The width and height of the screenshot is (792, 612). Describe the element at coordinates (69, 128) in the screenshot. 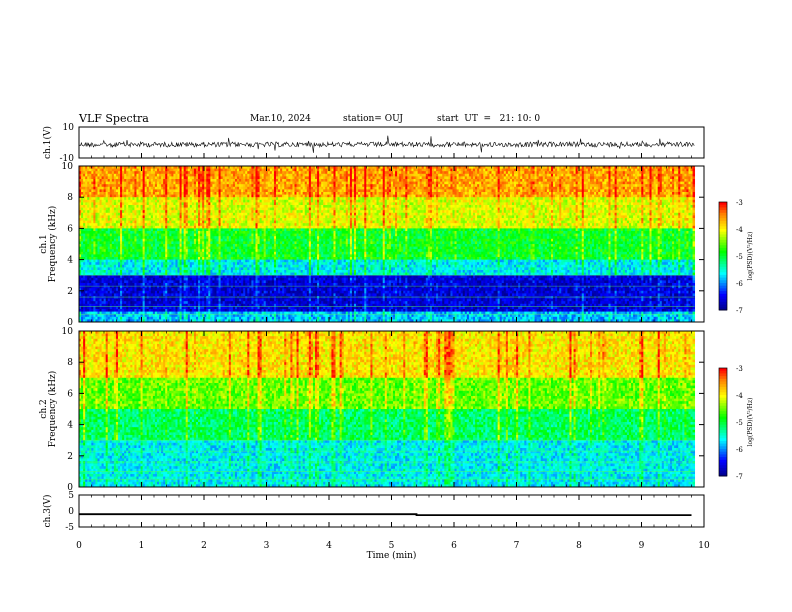

I see `ch1-ytick-label: 10` at that location.